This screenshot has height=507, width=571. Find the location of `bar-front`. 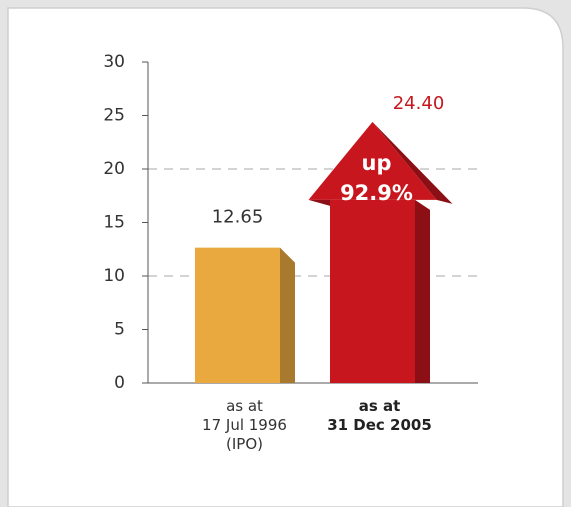

bar-front is located at coordinates (237, 315).